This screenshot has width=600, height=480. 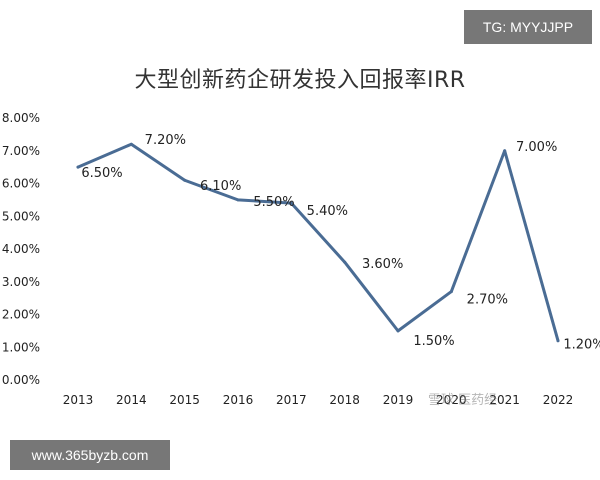 I want to click on y-tick-label: 5.00%, so click(x=21, y=216).